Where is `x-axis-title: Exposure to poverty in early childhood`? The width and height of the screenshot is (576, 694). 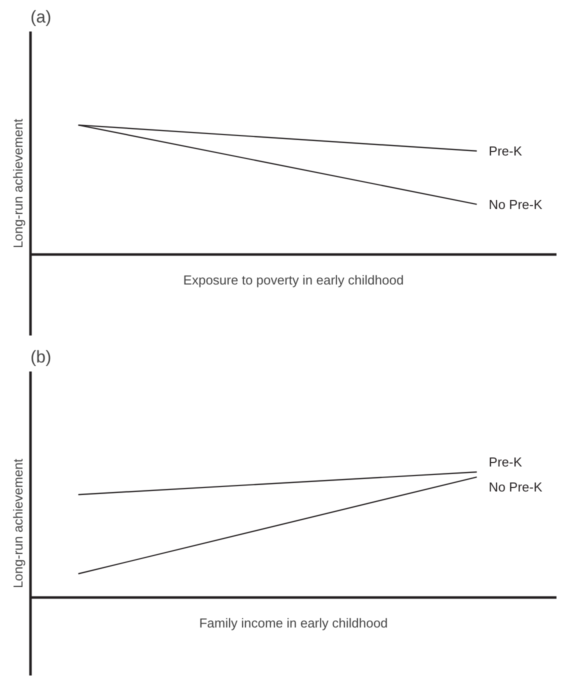
x-axis-title: Exposure to poverty in early childhood is located at coordinates (293, 280).